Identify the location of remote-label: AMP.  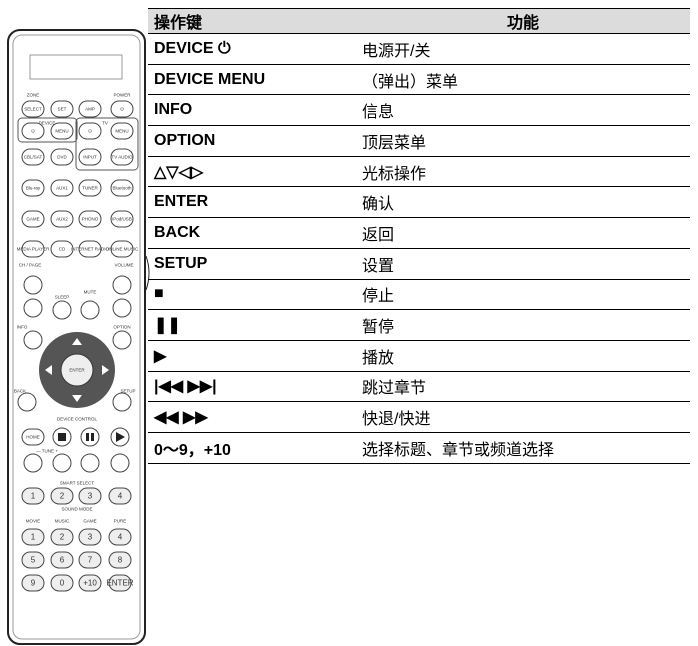
(90, 109).